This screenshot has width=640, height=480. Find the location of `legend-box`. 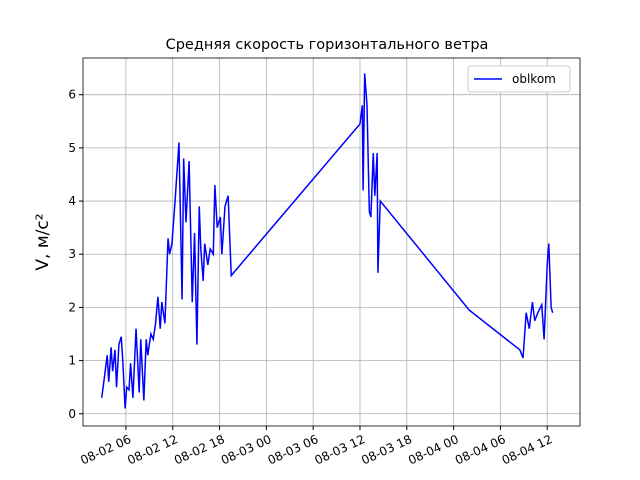

legend-box is located at coordinates (519, 79).